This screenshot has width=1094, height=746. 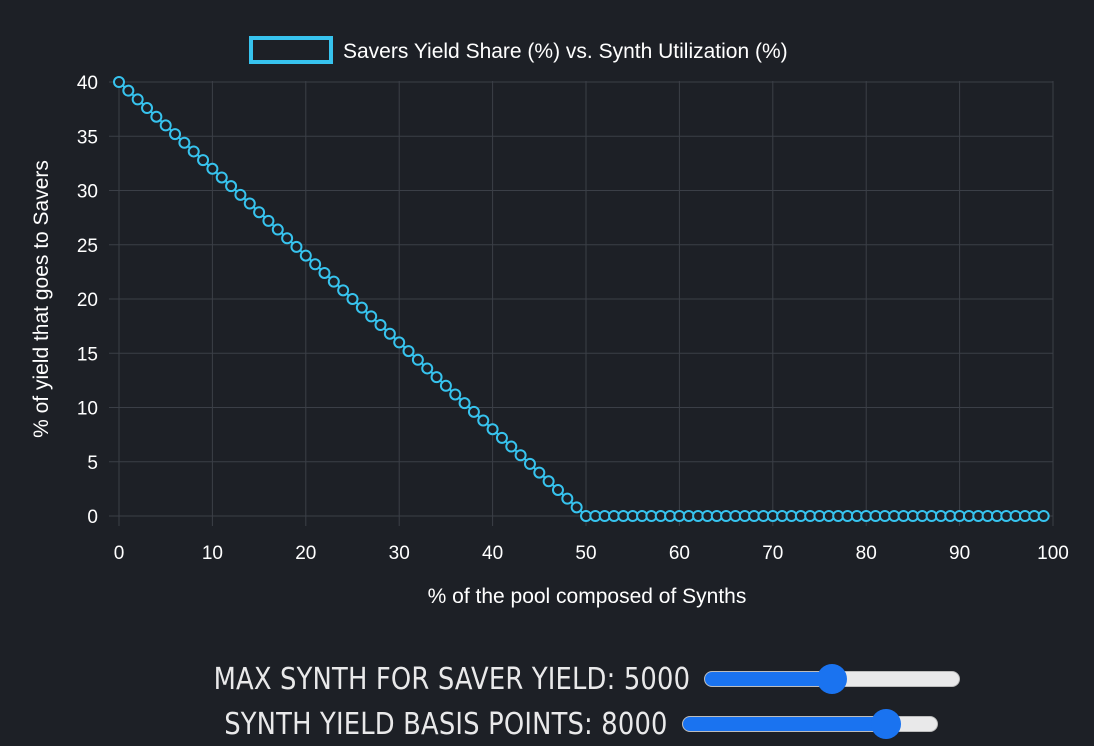 I want to click on max-synth-slider-thumb, so click(x=832, y=679).